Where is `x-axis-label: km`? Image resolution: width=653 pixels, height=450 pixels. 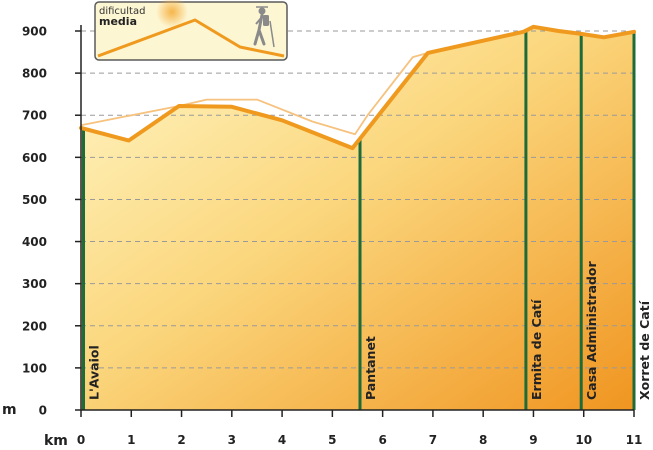
x-axis-label: km is located at coordinates (56, 441).